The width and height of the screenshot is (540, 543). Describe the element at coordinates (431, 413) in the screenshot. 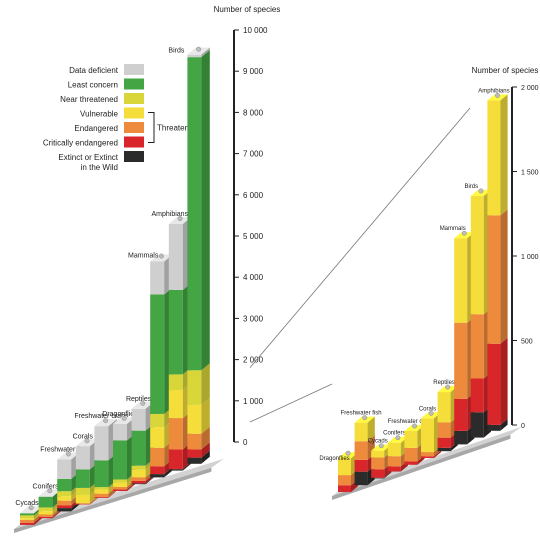

I see `corals-icon` at that location.